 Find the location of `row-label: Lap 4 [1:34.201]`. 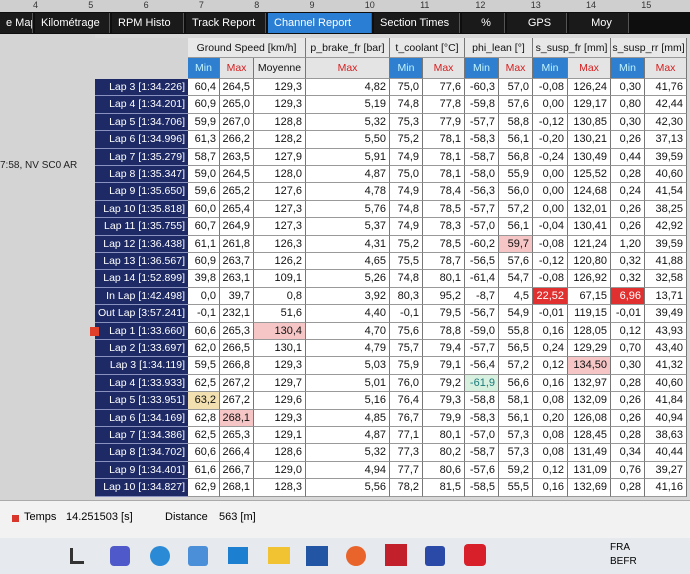

row-label: Lap 4 [1:34.201] is located at coordinates (141, 105).